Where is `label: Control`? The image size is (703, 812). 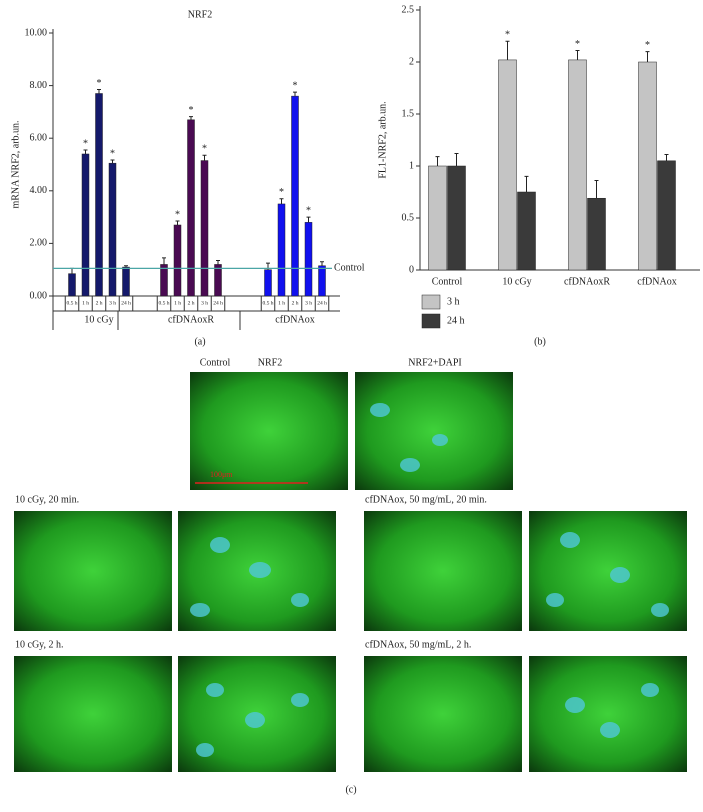
label: Control is located at coordinates (215, 362).